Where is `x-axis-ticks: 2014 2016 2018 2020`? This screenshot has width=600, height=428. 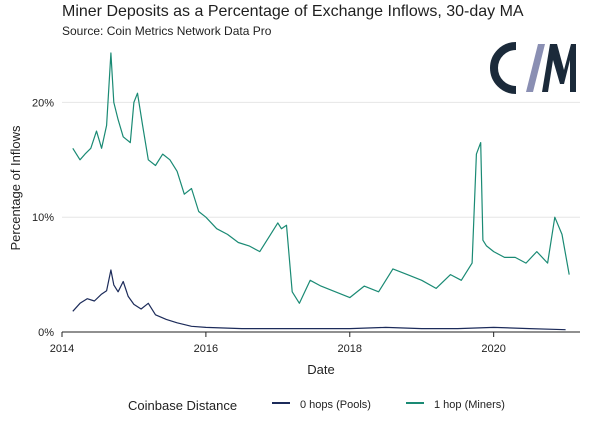
x-axis-ticks: 2014 2016 2018 2020 is located at coordinates (278, 343).